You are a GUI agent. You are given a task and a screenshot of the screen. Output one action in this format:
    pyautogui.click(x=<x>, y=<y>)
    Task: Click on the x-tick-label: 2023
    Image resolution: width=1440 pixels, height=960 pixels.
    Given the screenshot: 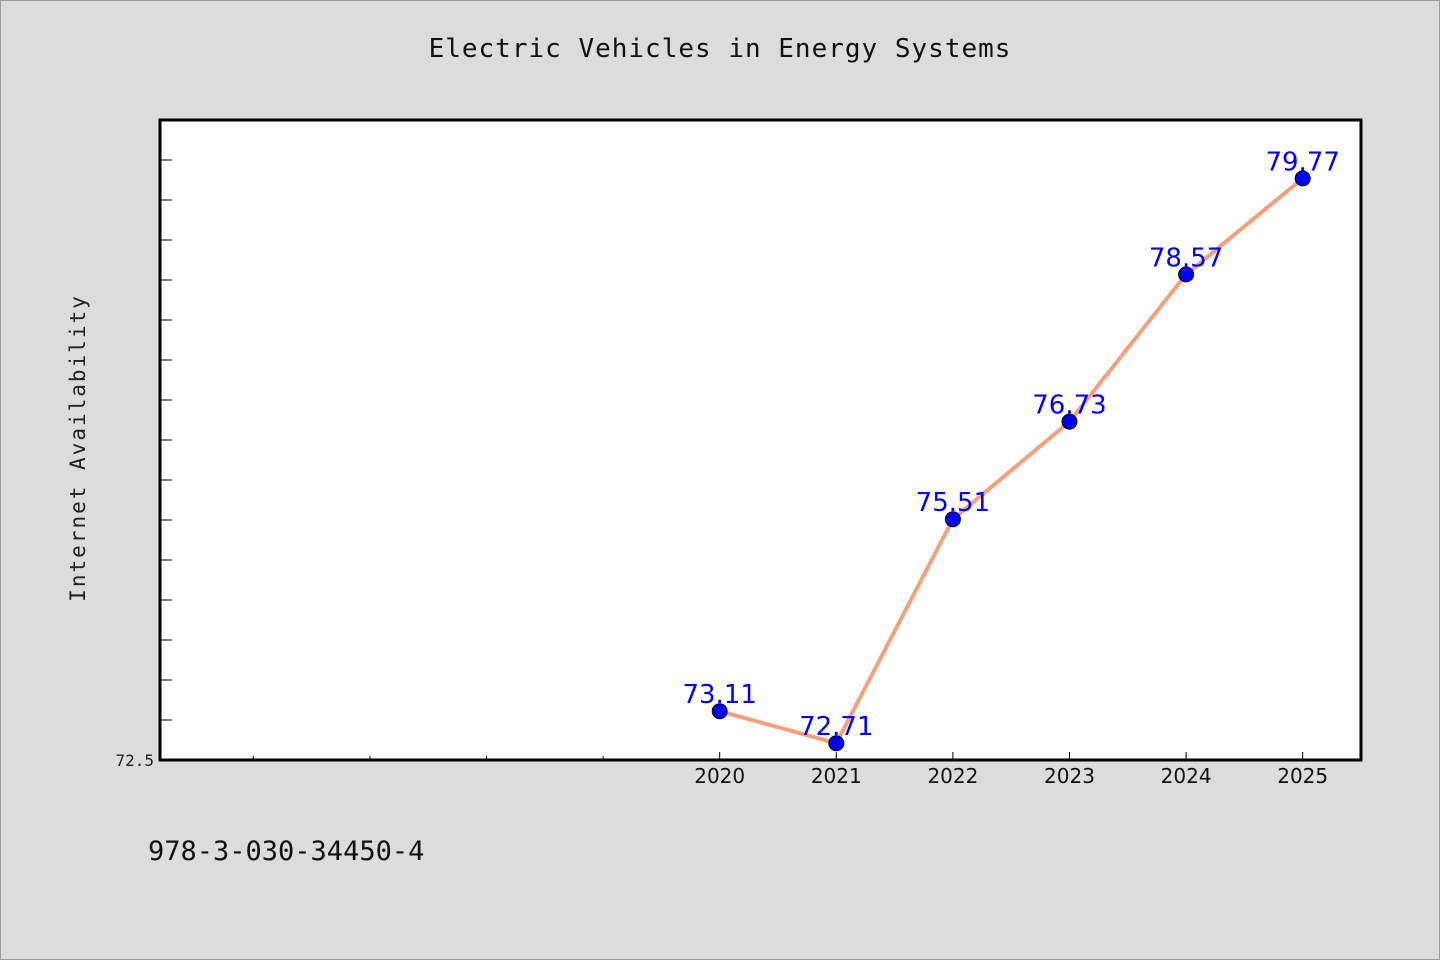 What is the action you would take?
    pyautogui.click(x=1069, y=776)
    